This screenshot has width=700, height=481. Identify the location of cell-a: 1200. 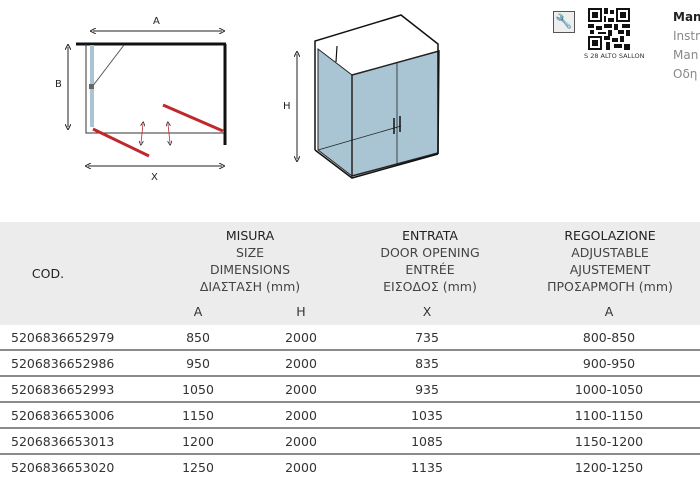
(198, 441).